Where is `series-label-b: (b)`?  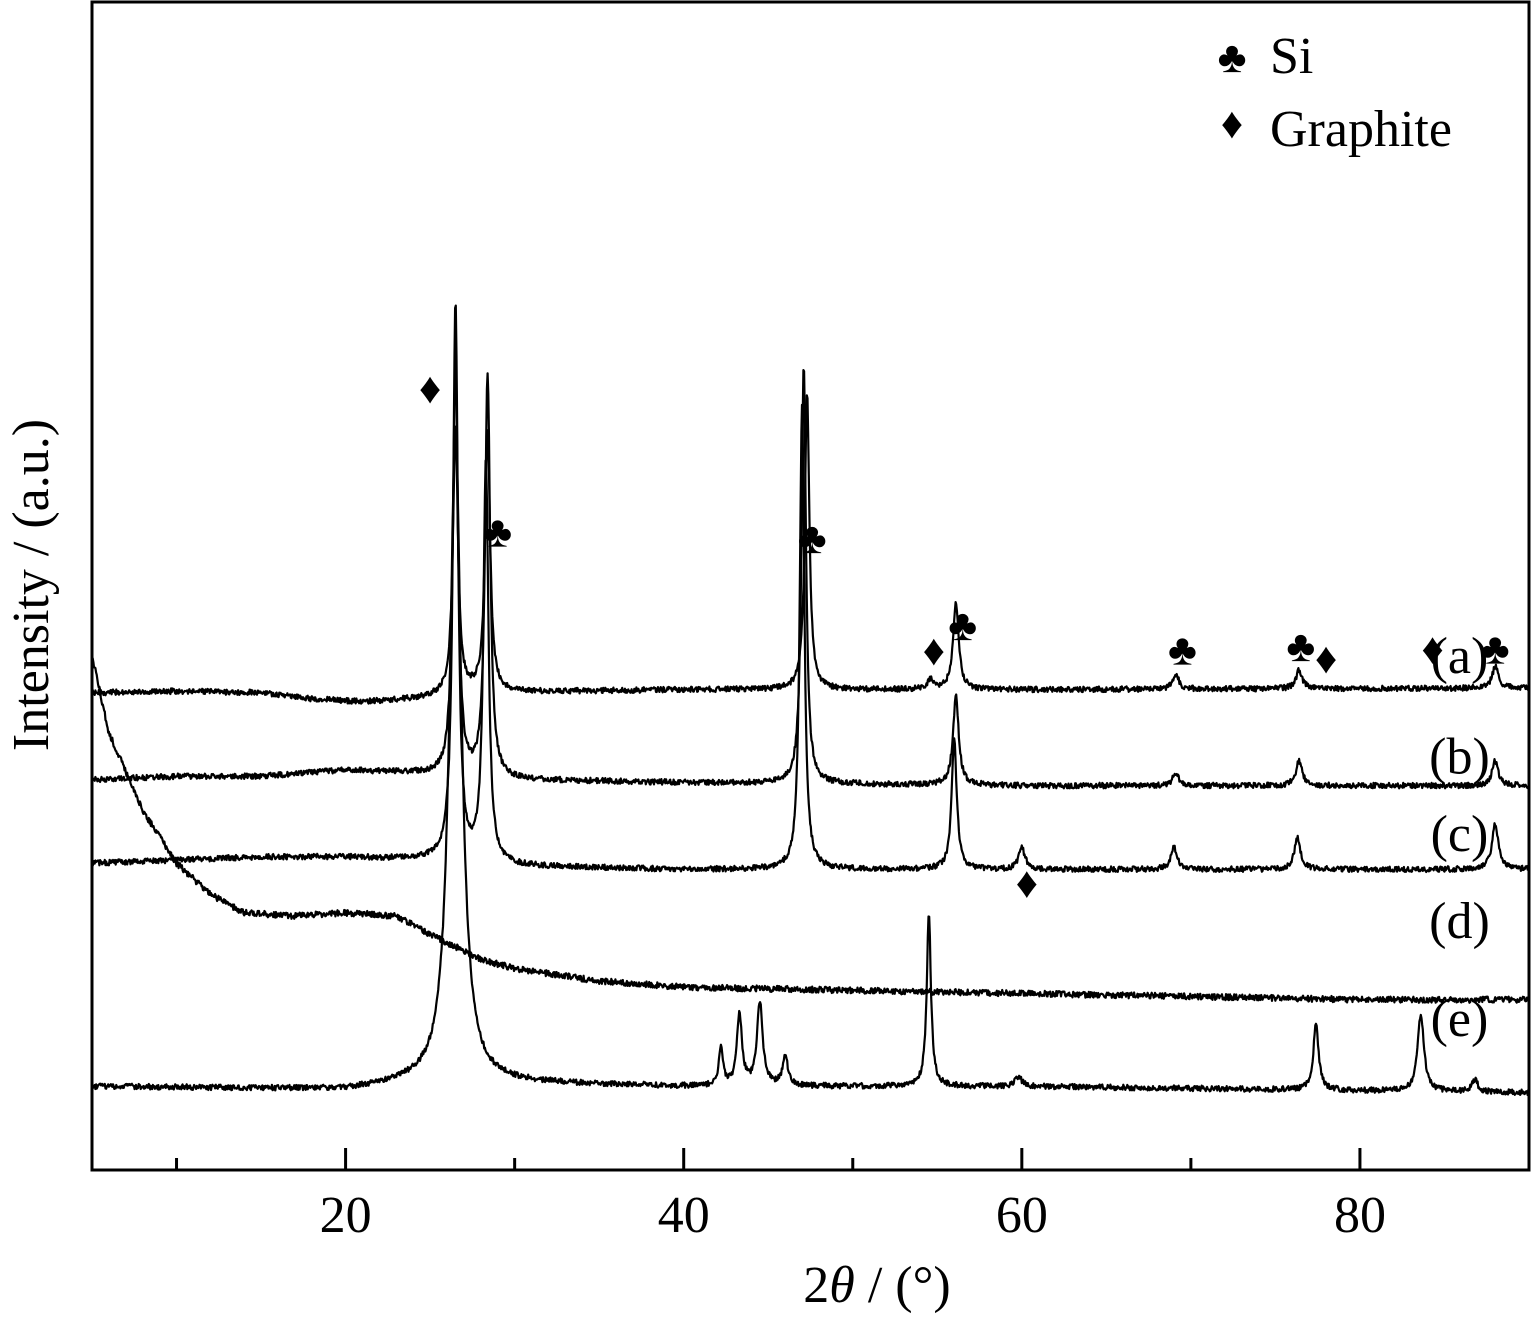 series-label-b: (b) is located at coordinates (1459, 757).